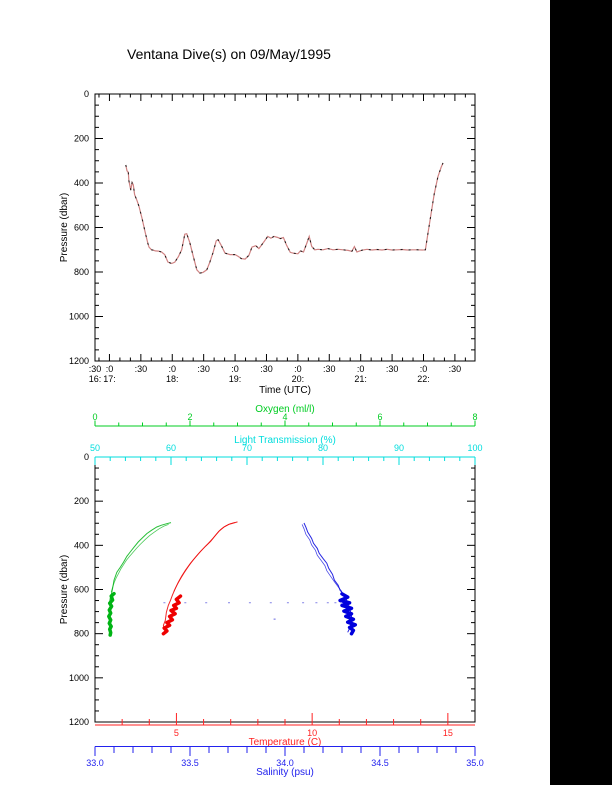 The image size is (612, 785). Describe the element at coordinates (285, 730) in the screenshot. I see `temperature-axis: 5 10 15 Temperature (C)` at that location.